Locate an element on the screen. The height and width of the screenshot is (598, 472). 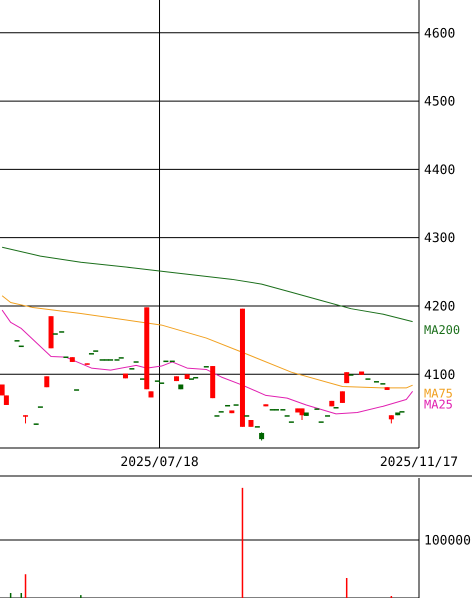
series-label: MA200 is located at coordinates (442, 329).